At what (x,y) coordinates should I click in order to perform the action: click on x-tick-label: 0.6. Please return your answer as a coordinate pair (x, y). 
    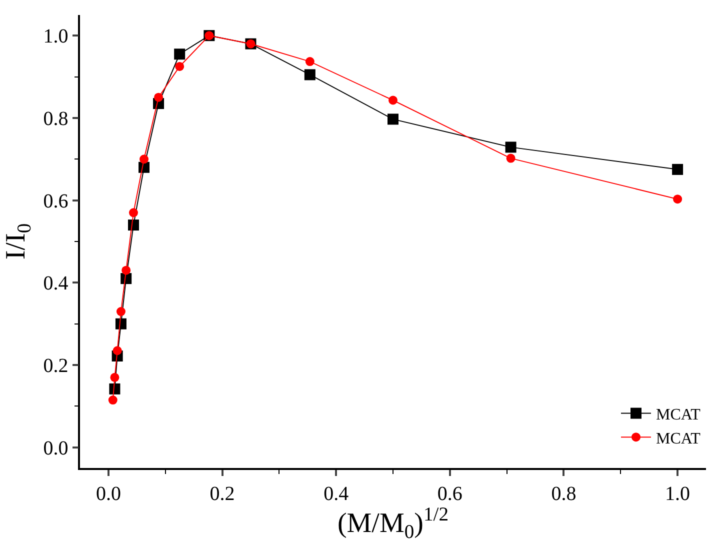
    Looking at the image, I should click on (449, 493).